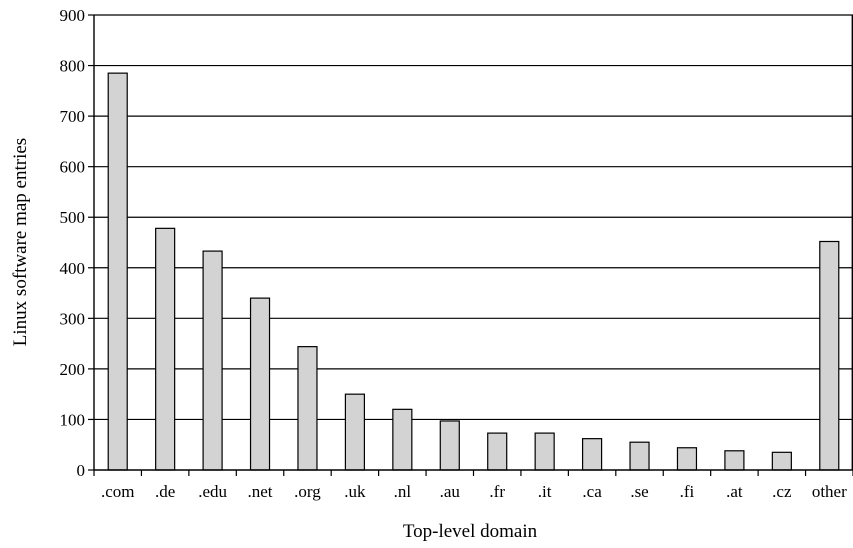 The image size is (853, 548). Describe the element at coordinates (782, 491) in the screenshot. I see `x-tick-label: .cz` at that location.